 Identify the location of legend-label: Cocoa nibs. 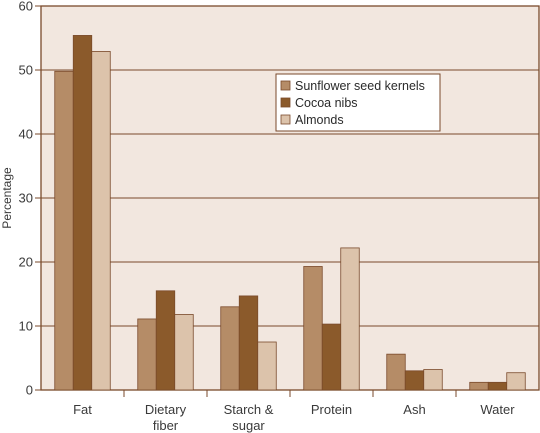
(326, 103).